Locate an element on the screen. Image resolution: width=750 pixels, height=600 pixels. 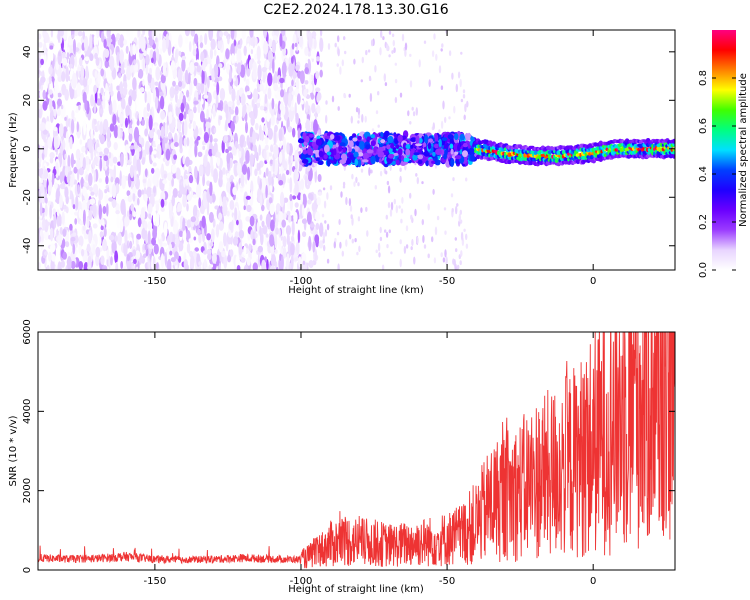
y-tick-label: 0 is located at coordinates (27, 570).